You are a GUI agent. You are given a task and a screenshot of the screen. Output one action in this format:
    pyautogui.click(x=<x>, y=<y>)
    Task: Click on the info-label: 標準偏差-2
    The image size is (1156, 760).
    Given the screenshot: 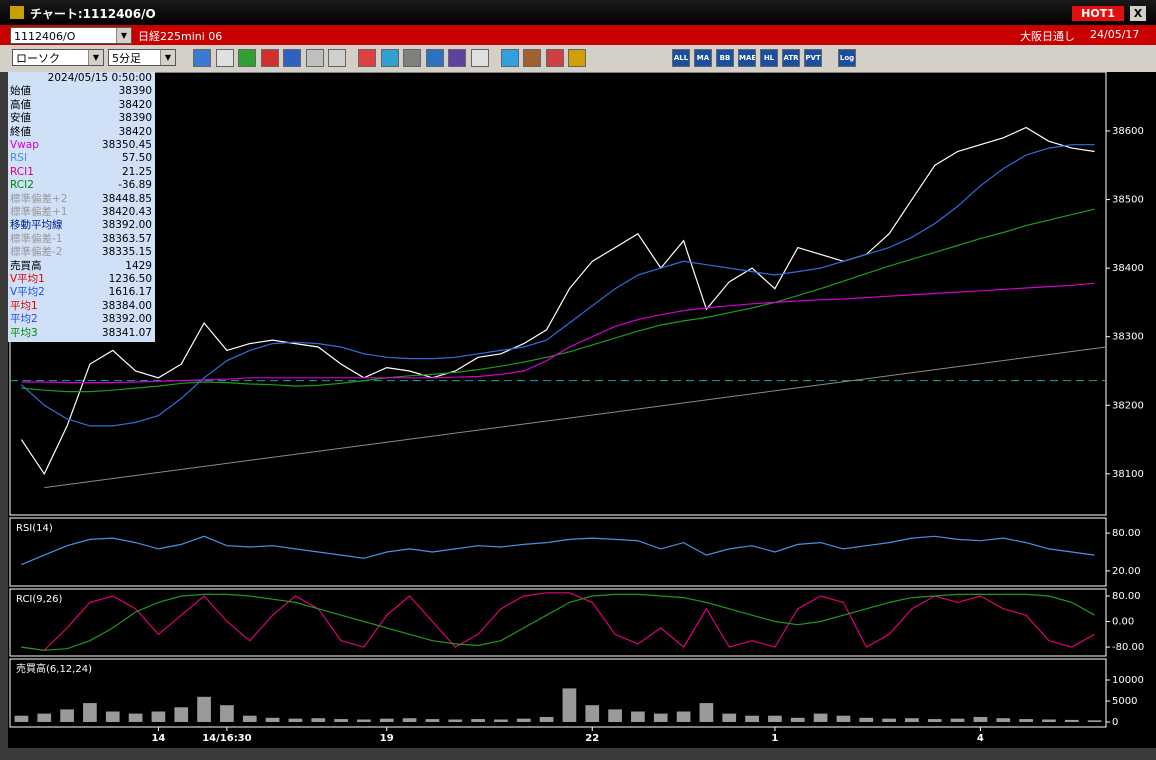 What is the action you would take?
    pyautogui.click(x=36, y=252)
    